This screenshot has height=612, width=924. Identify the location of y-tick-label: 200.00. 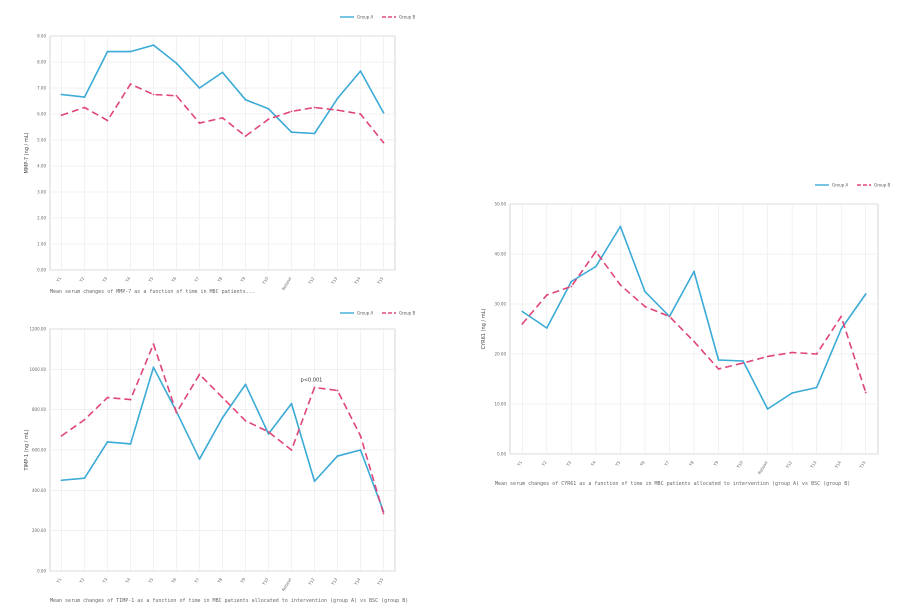
(39, 530).